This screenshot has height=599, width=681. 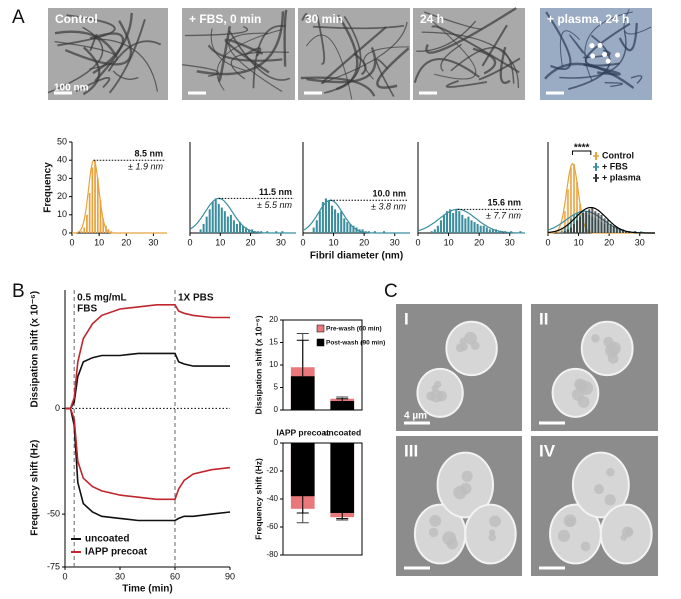 I want to click on y-axis-label: Frequency, so click(x=48, y=187).